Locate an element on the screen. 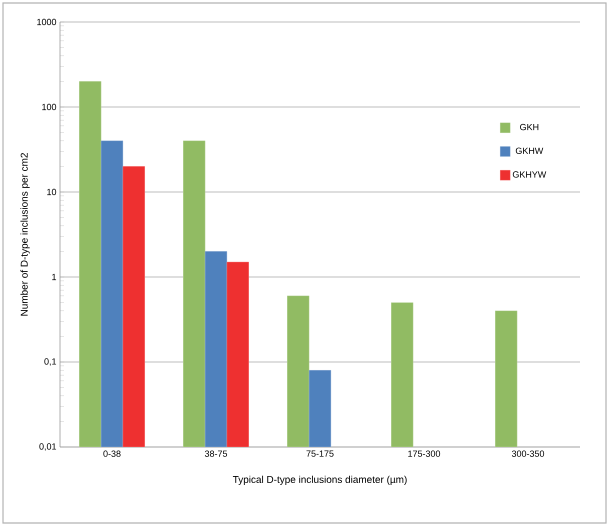 This screenshot has width=613, height=526. x-tick-label: 38-75 is located at coordinates (216, 453).